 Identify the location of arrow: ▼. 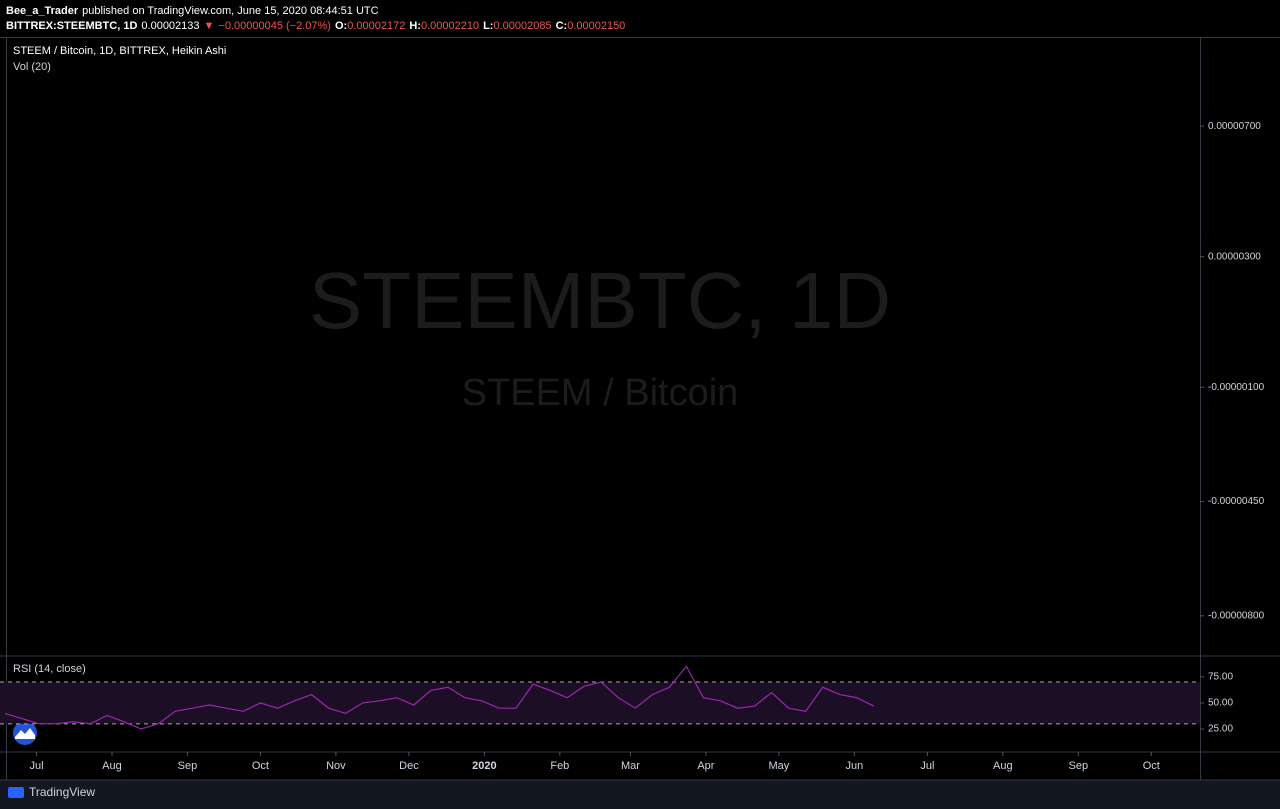
(209, 26).